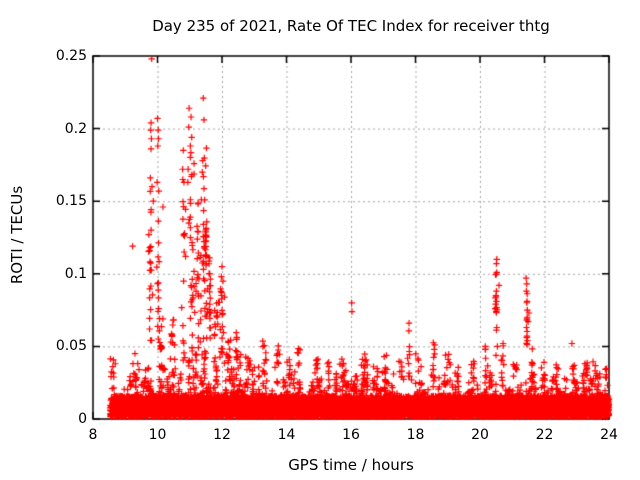 The width and height of the screenshot is (640, 480). I want to click on x-tick-label-14: 14, so click(286, 435).